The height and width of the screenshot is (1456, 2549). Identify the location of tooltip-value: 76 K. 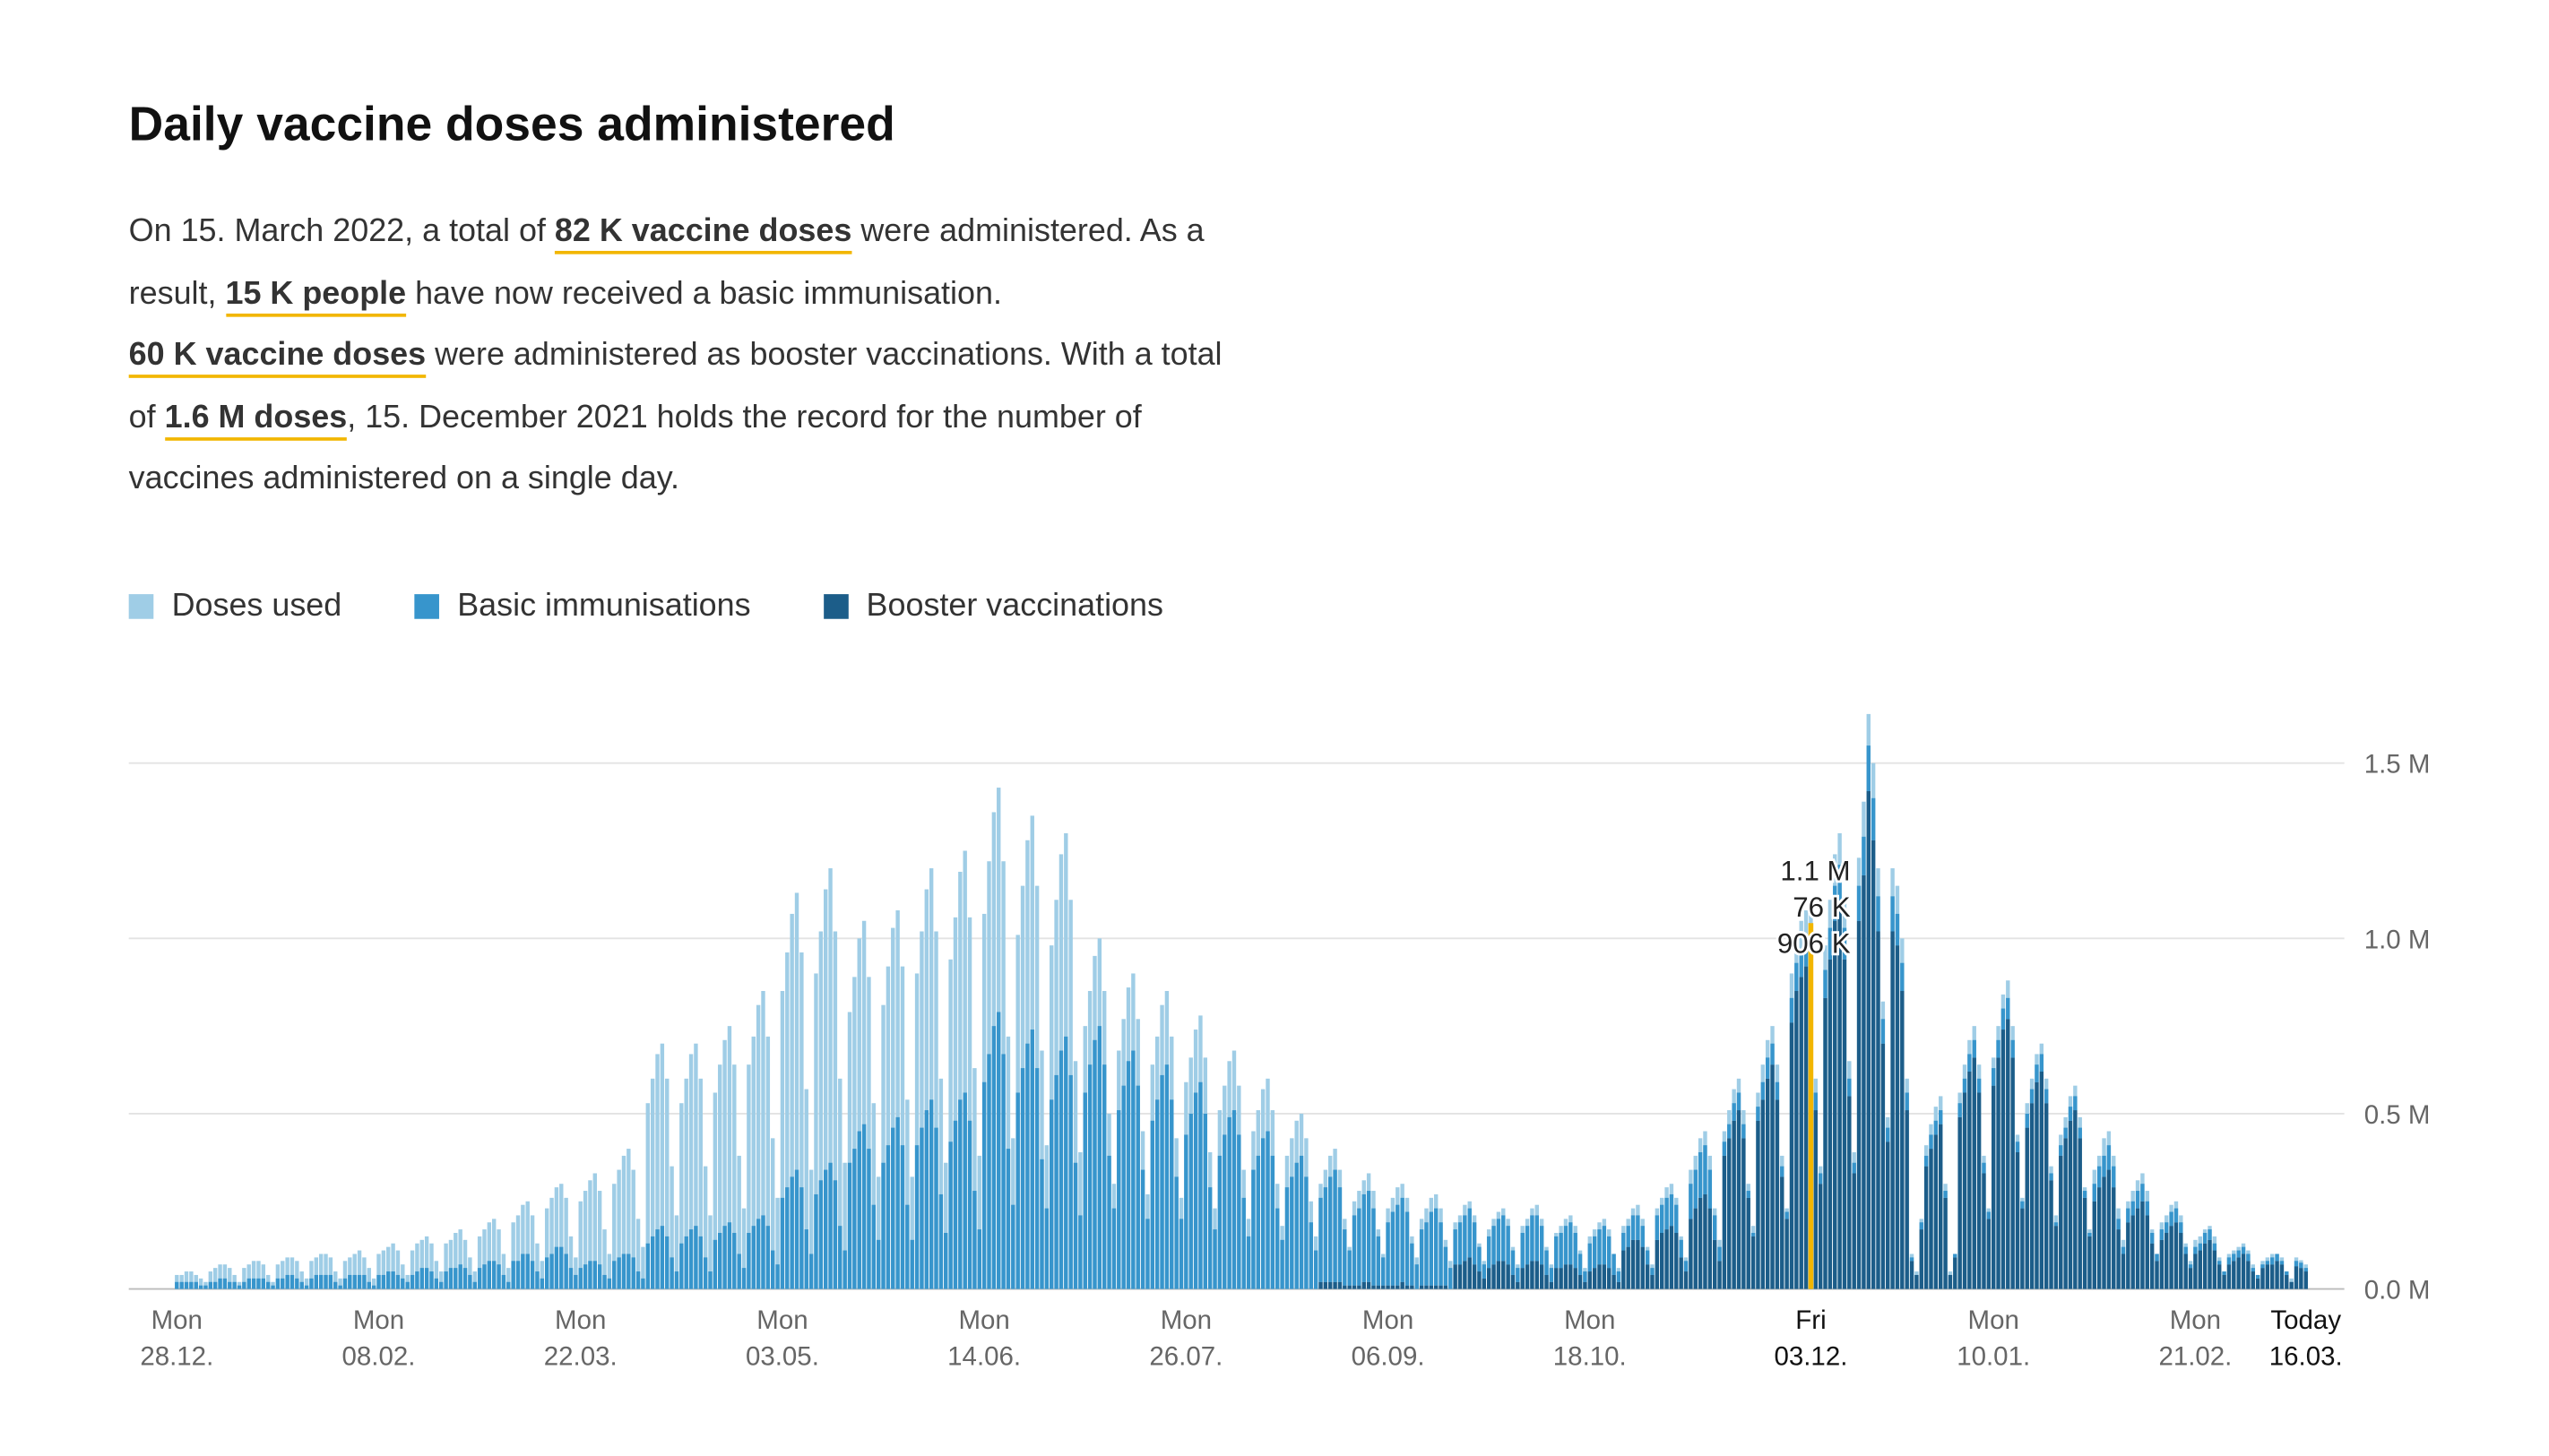
(1822, 907).